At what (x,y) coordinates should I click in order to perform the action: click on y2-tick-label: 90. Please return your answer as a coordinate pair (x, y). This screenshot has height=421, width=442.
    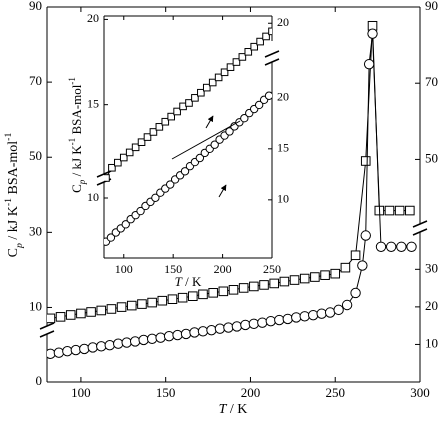
    Looking at the image, I should click on (431, 6).